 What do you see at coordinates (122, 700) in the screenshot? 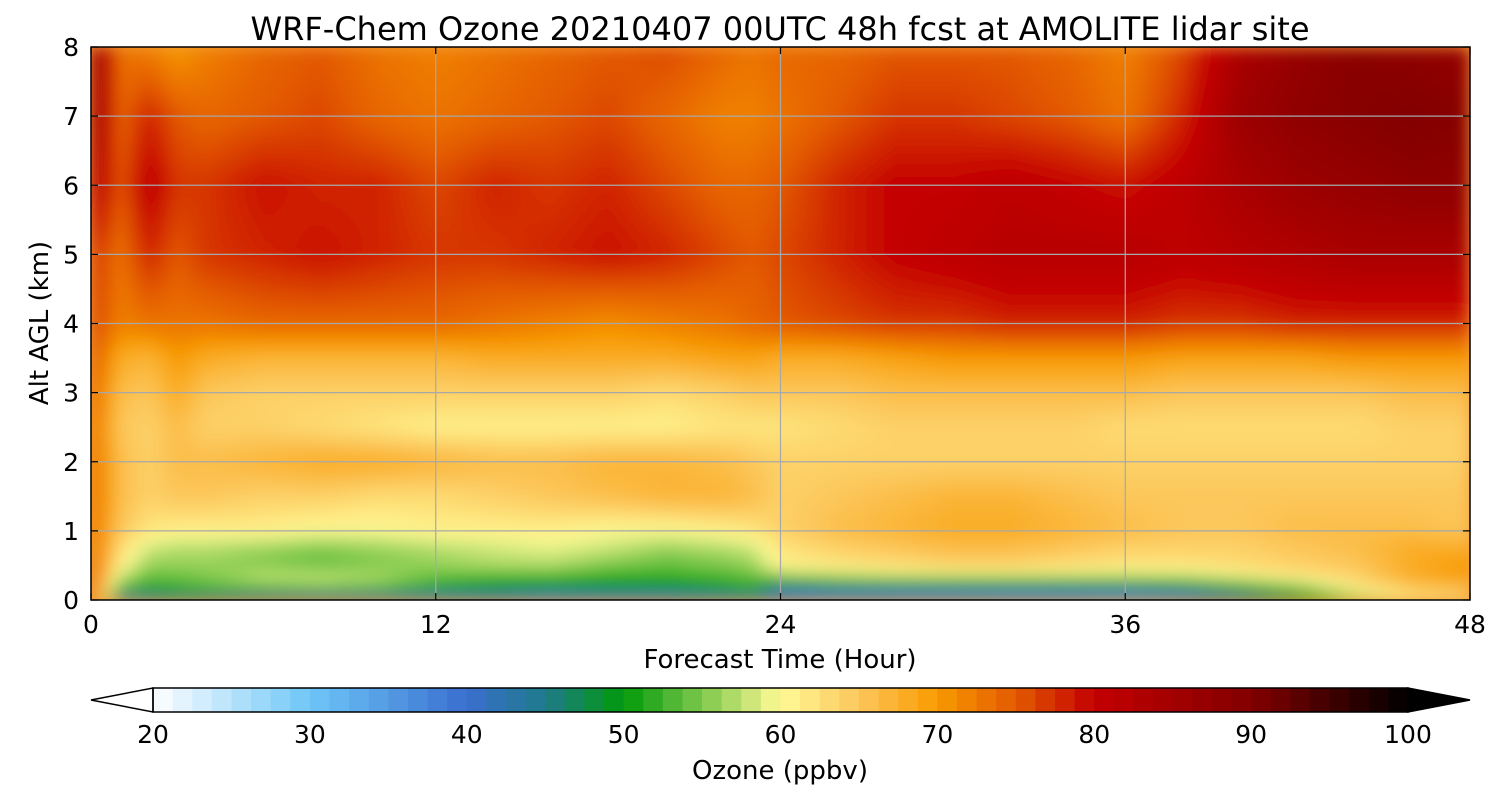
I see `colorbar-min-extend` at bounding box center [122, 700].